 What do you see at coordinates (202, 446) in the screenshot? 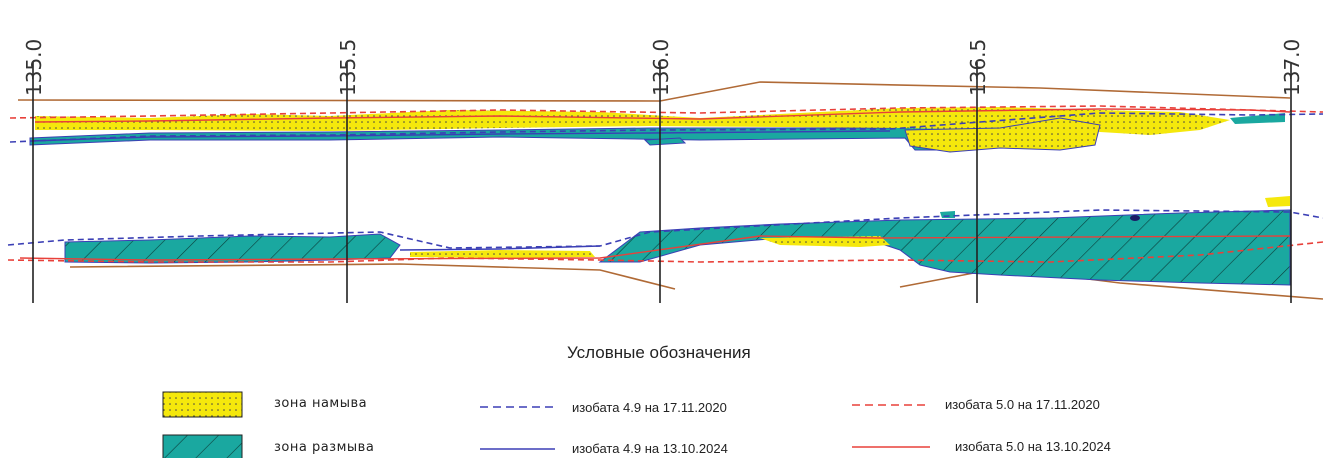
I see `legend-erosion-swatch` at bounding box center [202, 446].